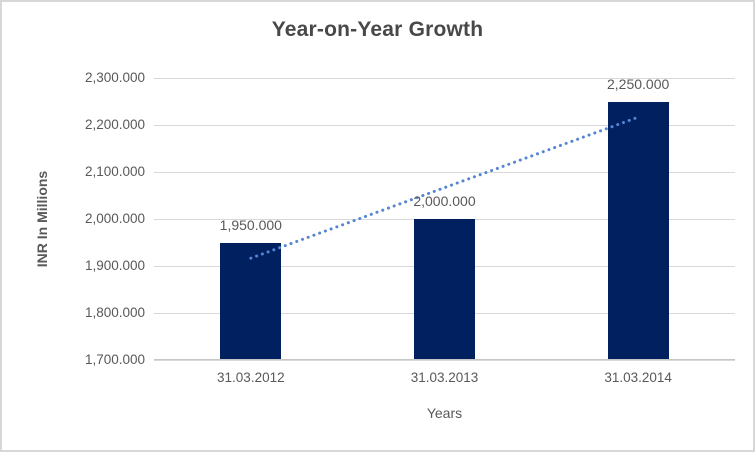  Describe the element at coordinates (377, 29) in the screenshot. I see `chart-title: Year-on-Year Growth` at that location.